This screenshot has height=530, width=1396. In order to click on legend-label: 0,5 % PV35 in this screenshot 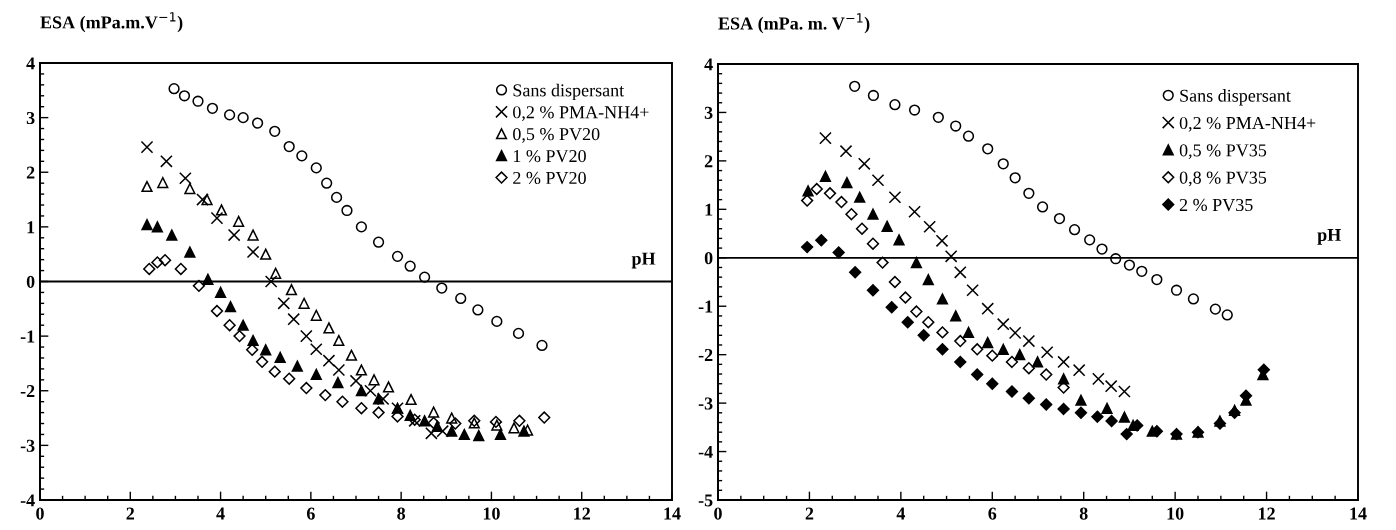, I will do `click(1223, 152)`.